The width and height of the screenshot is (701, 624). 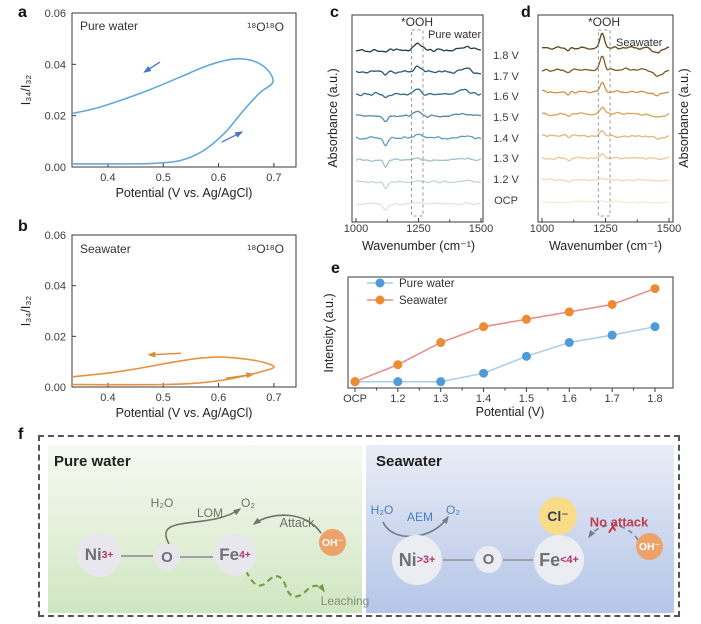 I want to click on voltage-label: 1.4 V, so click(x=506, y=138).